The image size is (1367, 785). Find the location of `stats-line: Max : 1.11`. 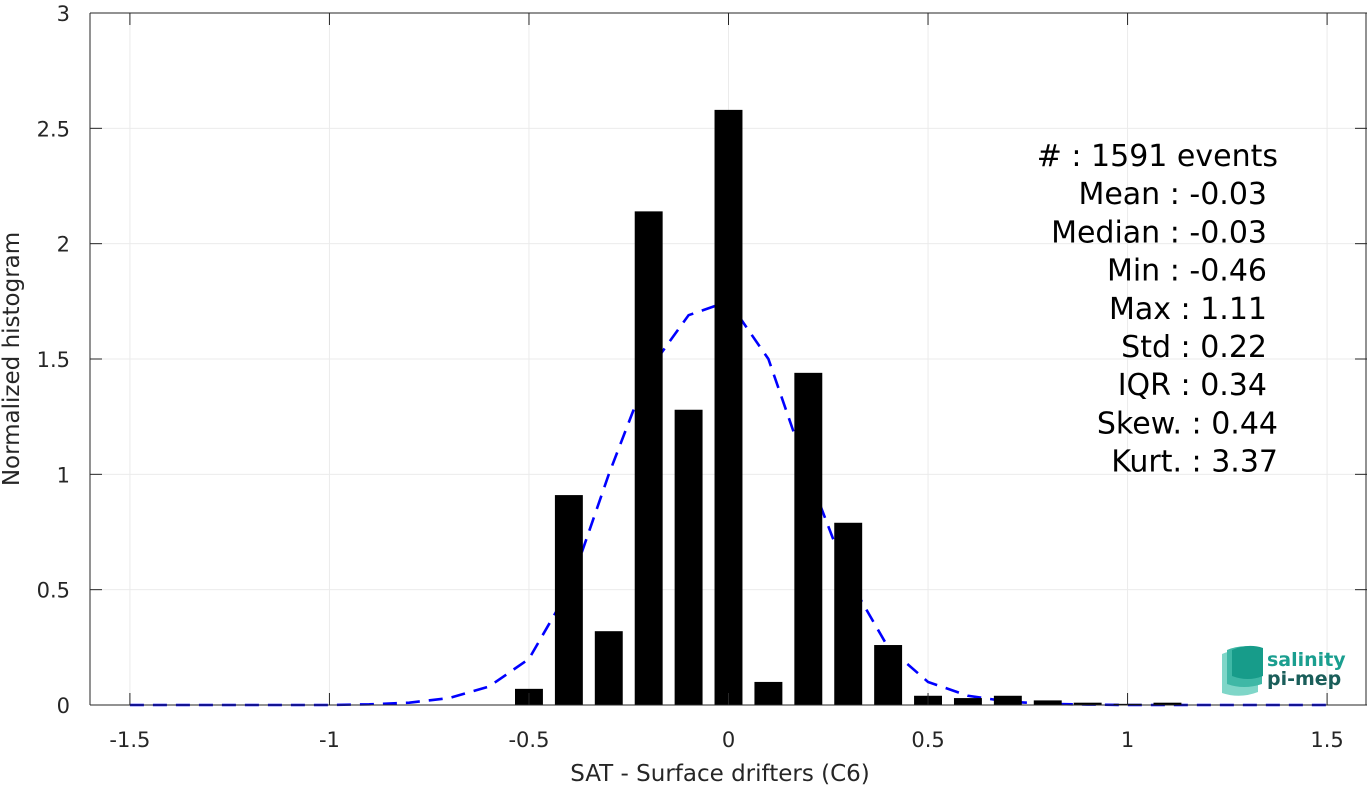

stats-line: Max : 1.11 is located at coordinates (1188, 309).